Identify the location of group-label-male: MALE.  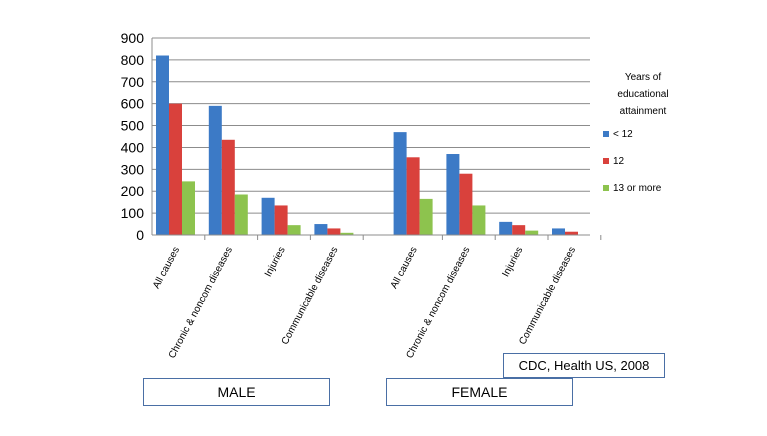
(236, 392).